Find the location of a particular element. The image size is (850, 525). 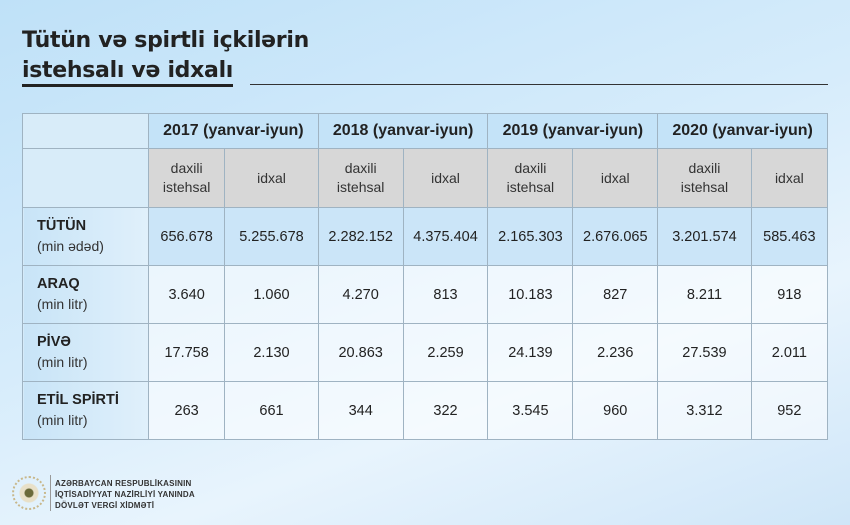

unit-label: (min ədəd) is located at coordinates (70, 246).